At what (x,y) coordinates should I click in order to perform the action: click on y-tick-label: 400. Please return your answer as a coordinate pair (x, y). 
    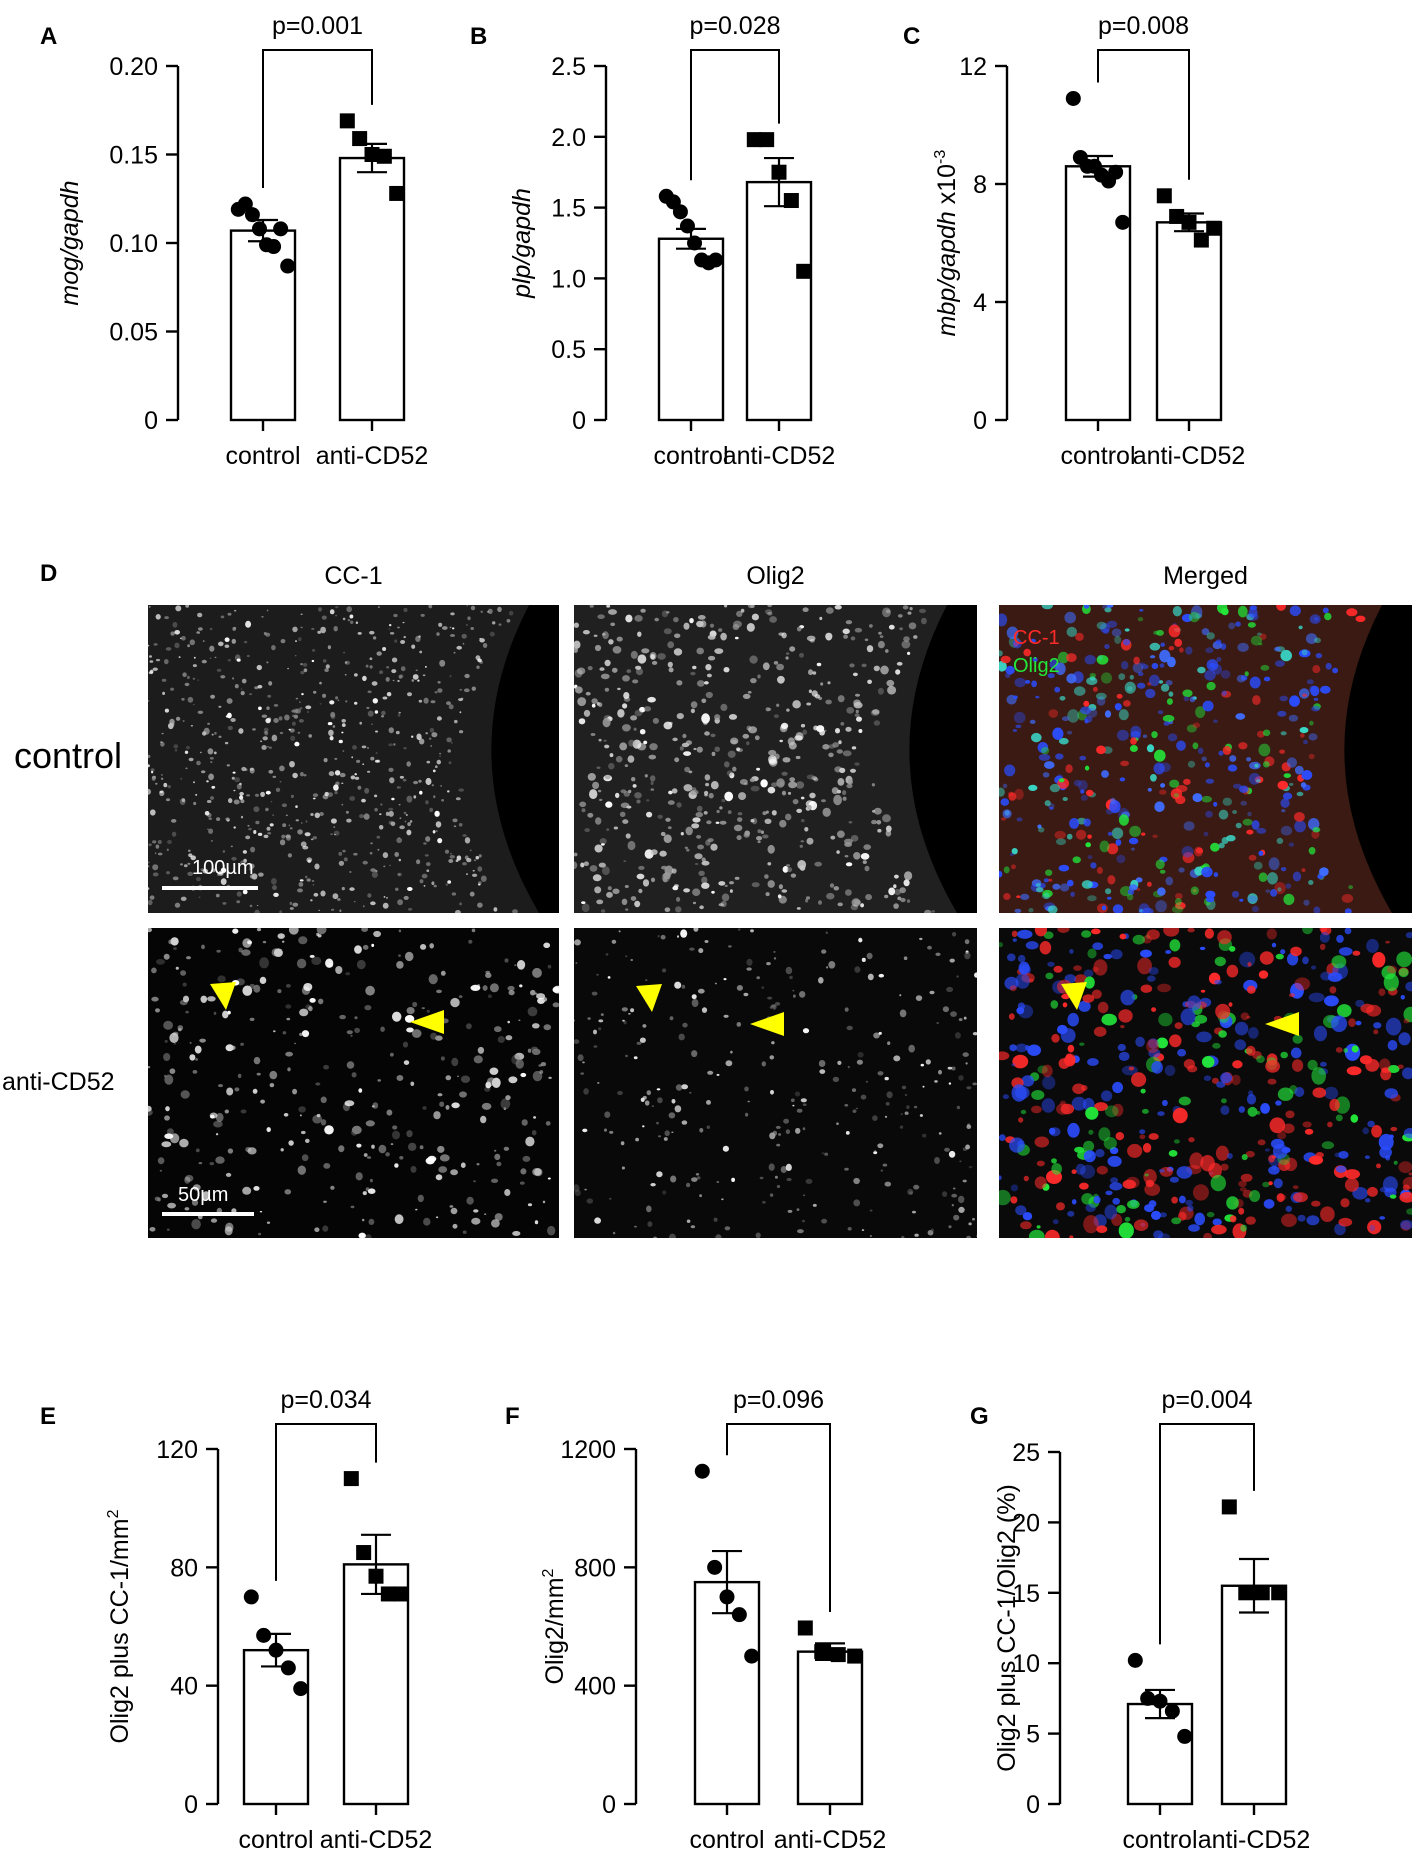
    Looking at the image, I should click on (595, 1687).